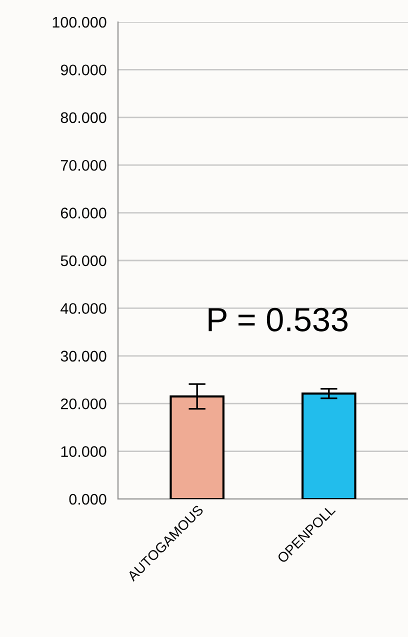 This screenshot has width=408, height=637. Describe the element at coordinates (83, 260) in the screenshot. I see `y-tick-label: 50.000` at that location.